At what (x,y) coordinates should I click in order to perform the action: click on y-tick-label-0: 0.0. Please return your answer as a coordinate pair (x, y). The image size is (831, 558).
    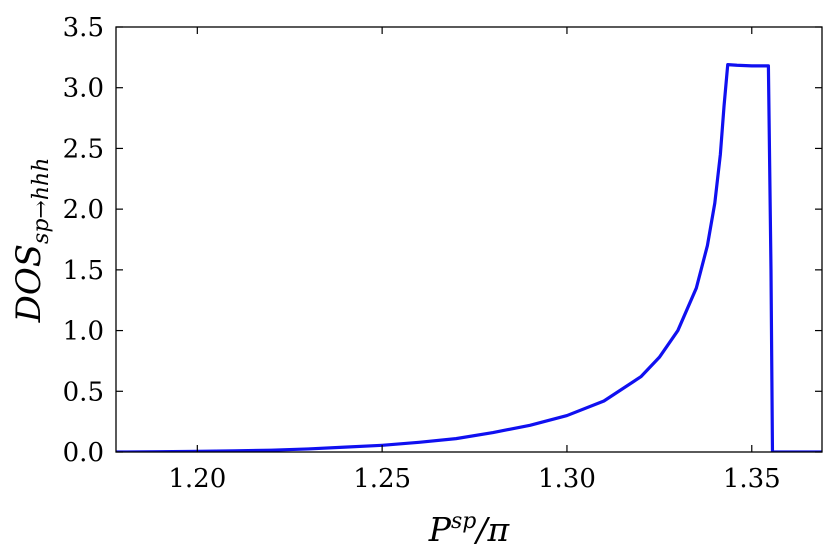
    Looking at the image, I should click on (83, 453).